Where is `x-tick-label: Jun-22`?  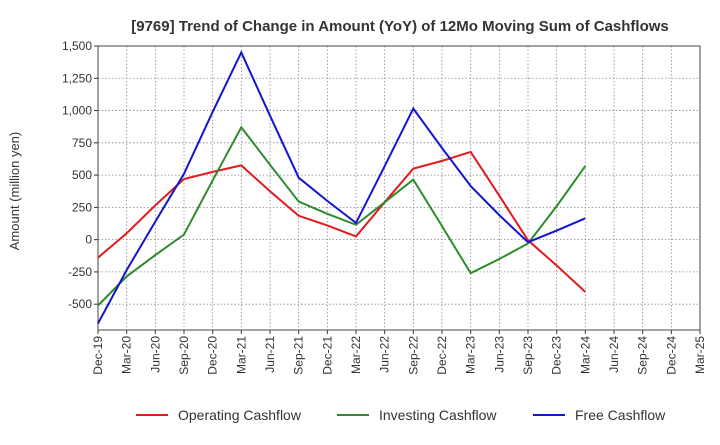
x-tick-label: Jun-22 is located at coordinates (385, 354).